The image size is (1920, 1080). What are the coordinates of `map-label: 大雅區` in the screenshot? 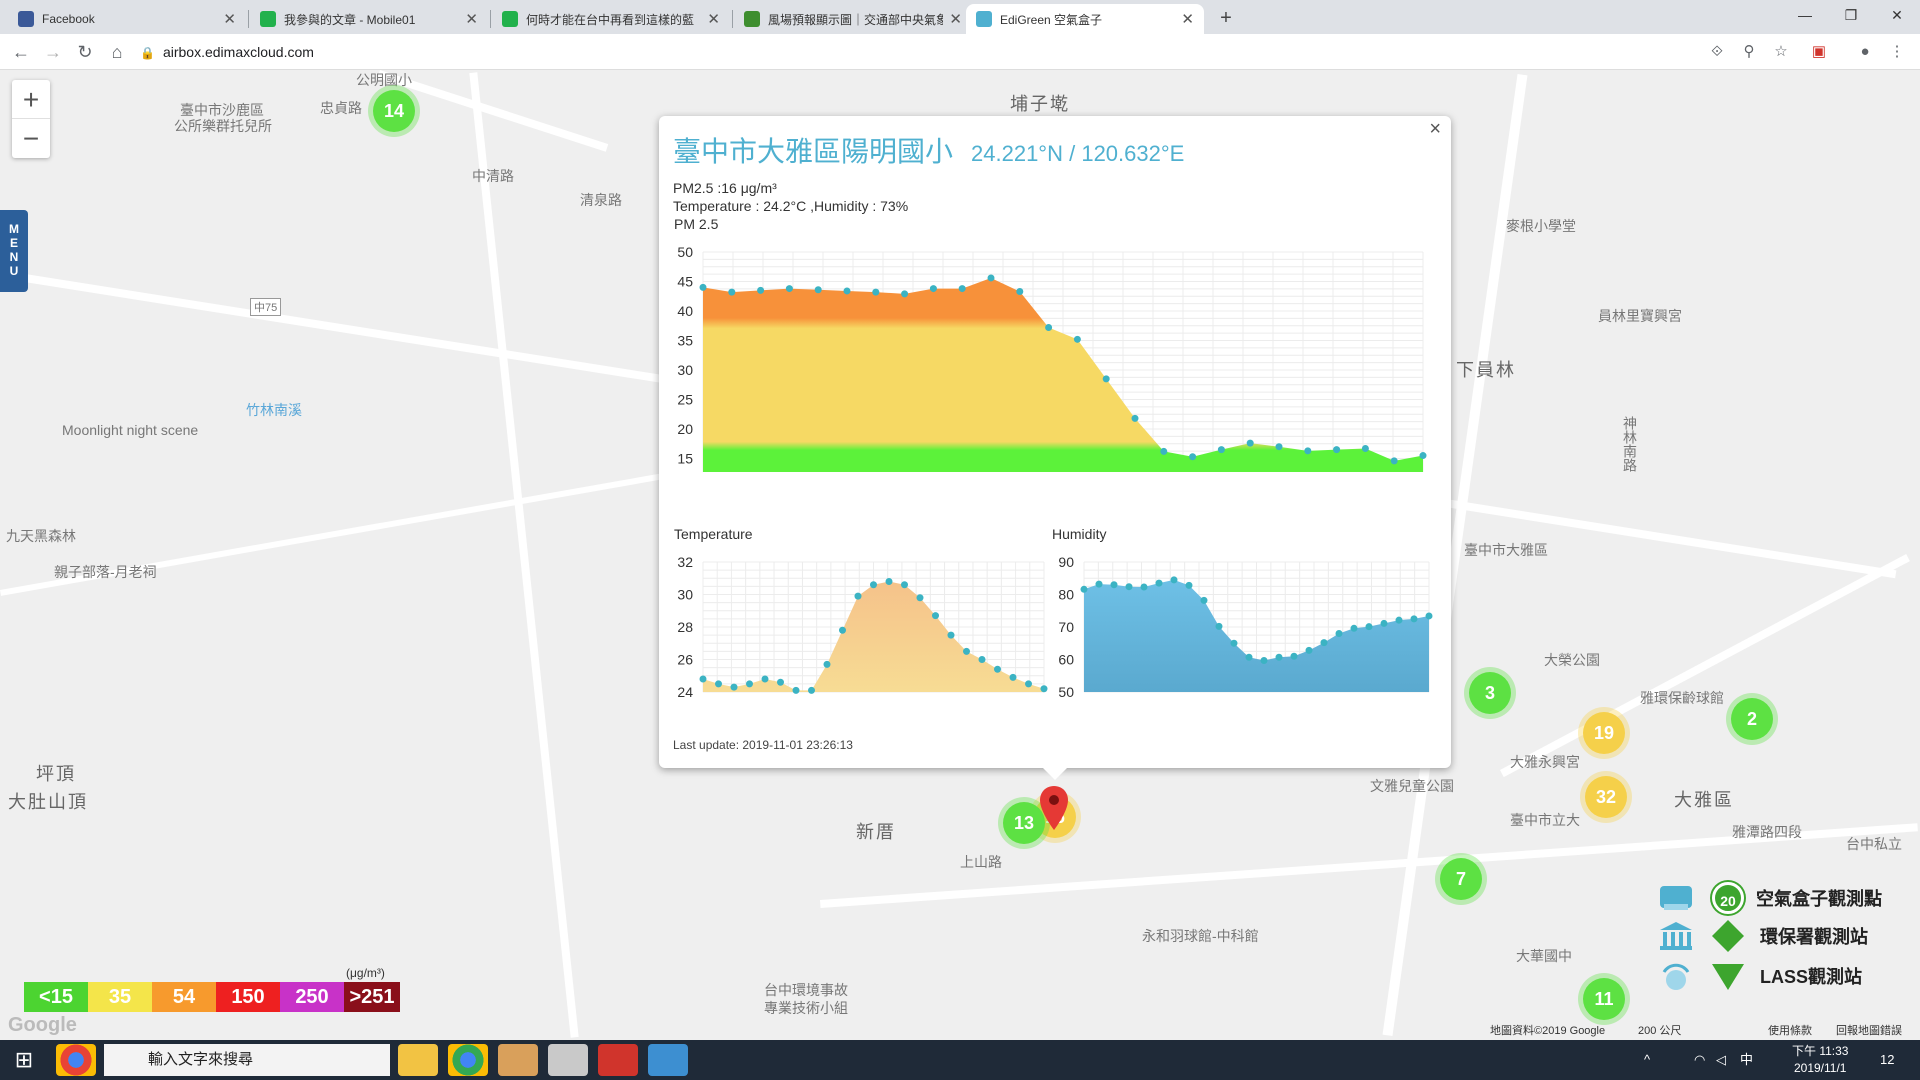 It's located at (1704, 800).